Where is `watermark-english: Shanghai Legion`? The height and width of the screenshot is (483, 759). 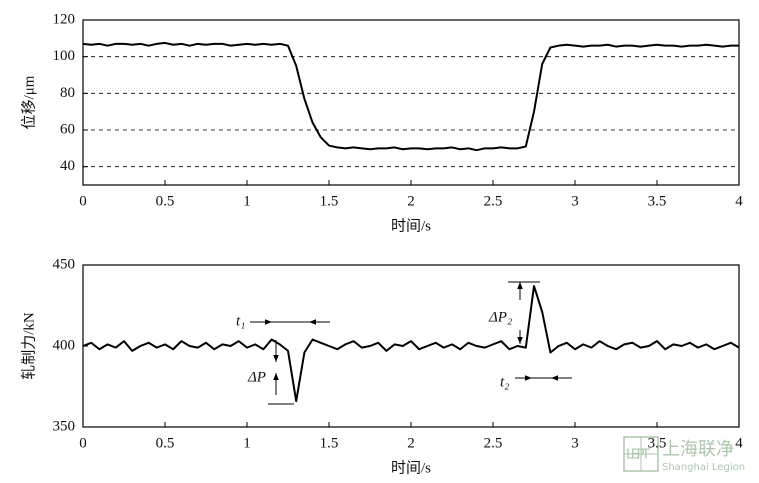
watermark-english: Shanghai Legion is located at coordinates (703, 467).